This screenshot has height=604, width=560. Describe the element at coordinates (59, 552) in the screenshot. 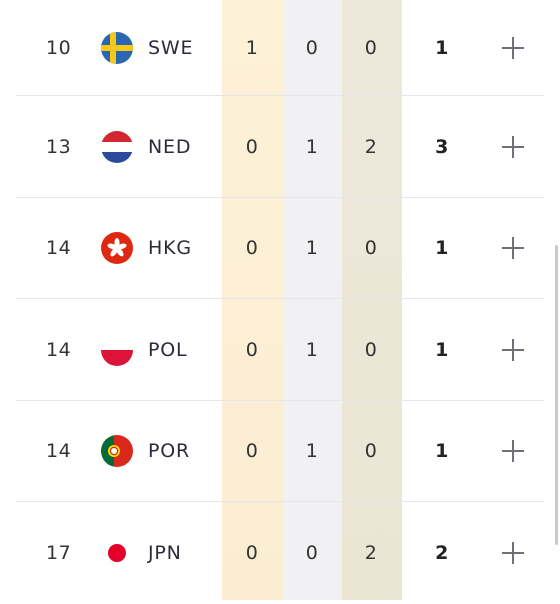

I see `rank: 17` at that location.